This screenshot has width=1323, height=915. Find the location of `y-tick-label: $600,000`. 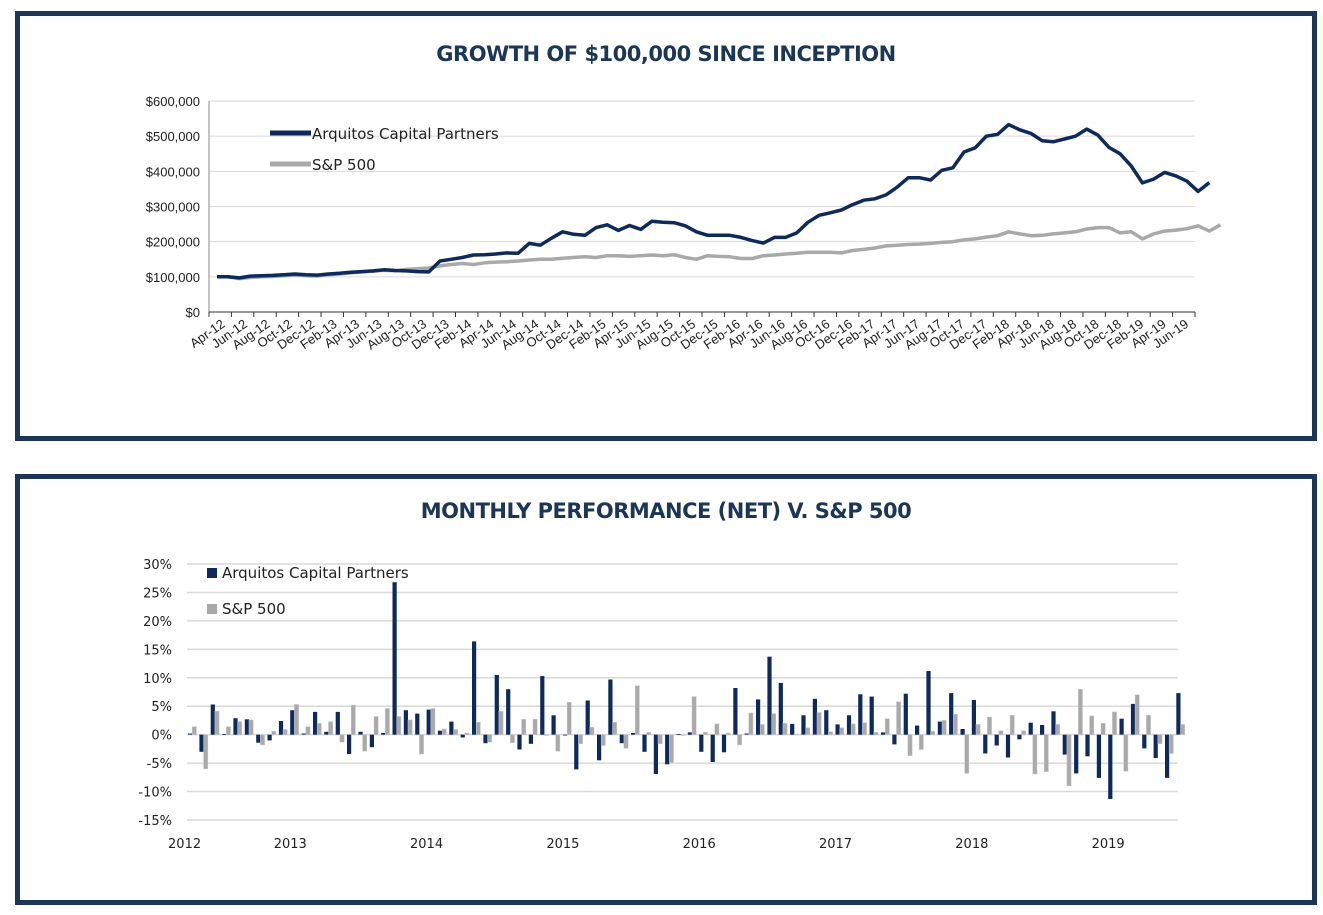

y-tick-label: $600,000 is located at coordinates (173, 101).